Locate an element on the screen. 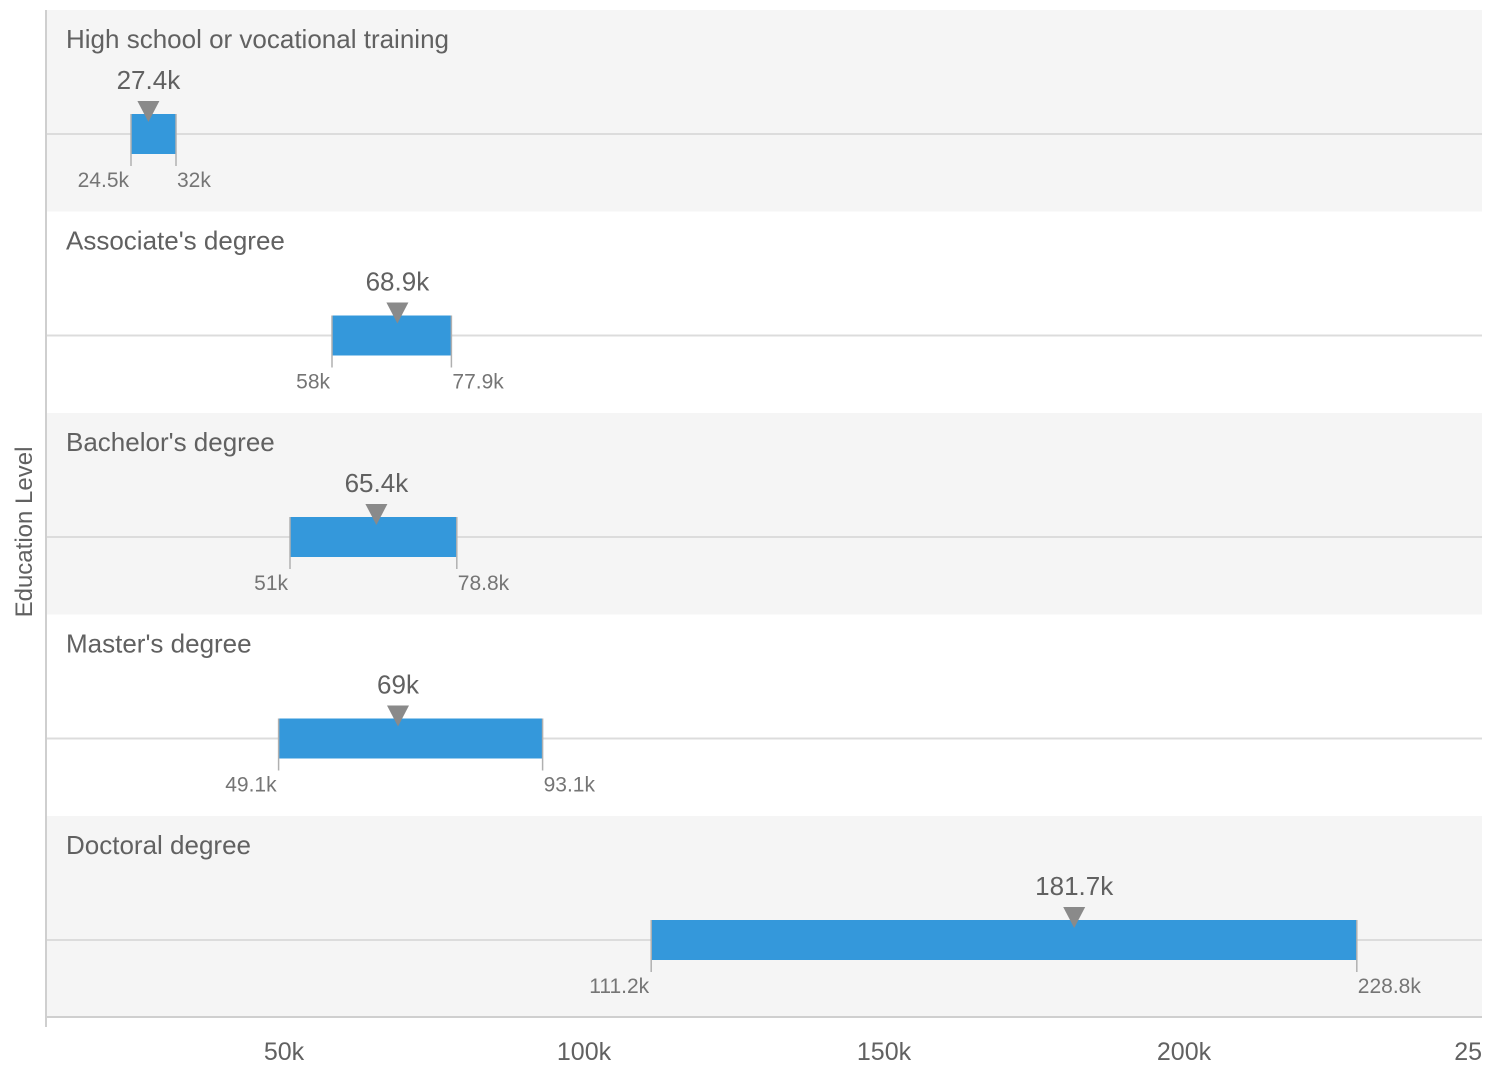  range-low-label: 24.5k is located at coordinates (104, 180).